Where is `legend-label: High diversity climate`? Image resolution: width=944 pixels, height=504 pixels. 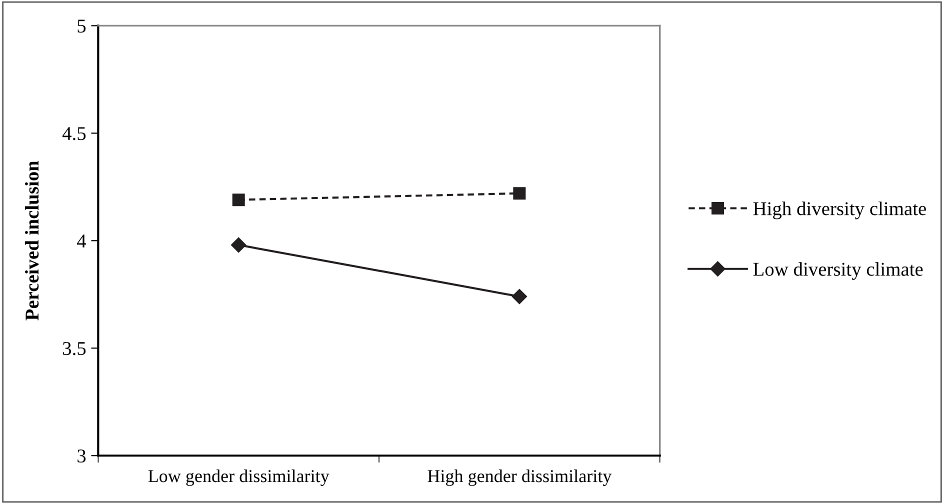 legend-label: High diversity climate is located at coordinates (839, 211).